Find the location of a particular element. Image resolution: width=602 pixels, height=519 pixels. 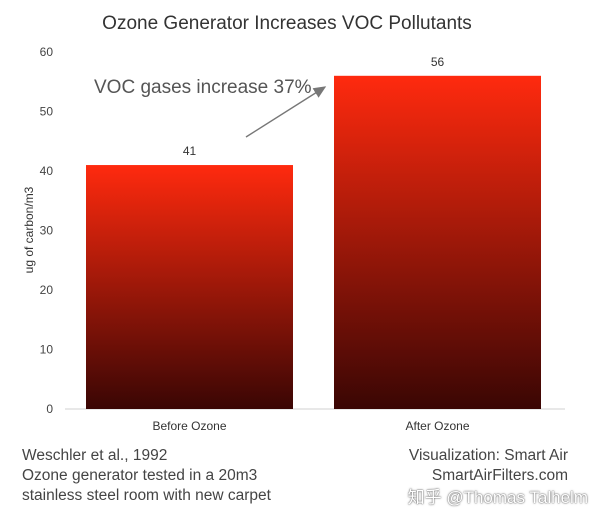

y-tick-label: 50 is located at coordinates (47, 112).